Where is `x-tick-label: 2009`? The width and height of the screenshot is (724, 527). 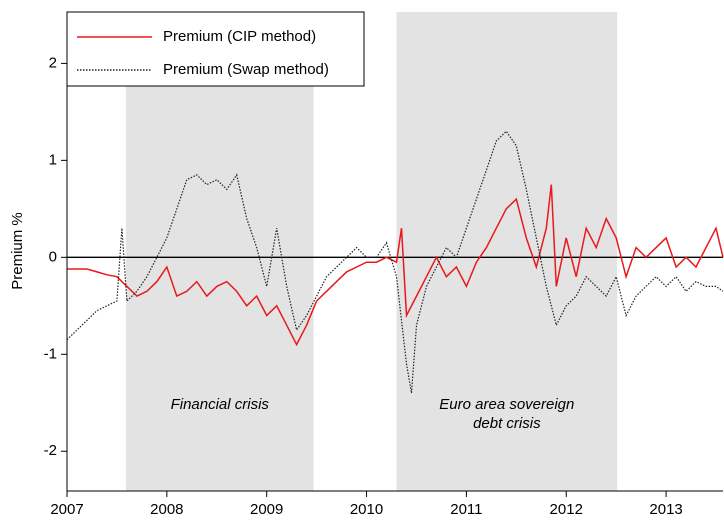 x-tick-label: 2009 is located at coordinates (266, 509).